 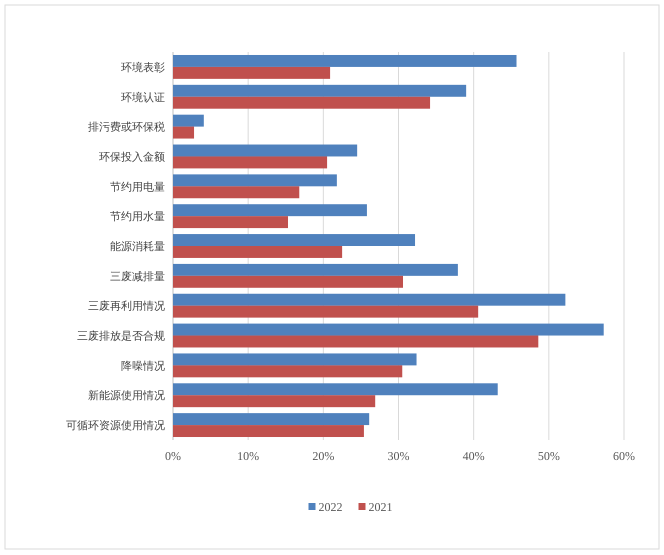 What do you see at coordinates (137, 276) in the screenshot?
I see `y-tick-label: 三废减排量` at bounding box center [137, 276].